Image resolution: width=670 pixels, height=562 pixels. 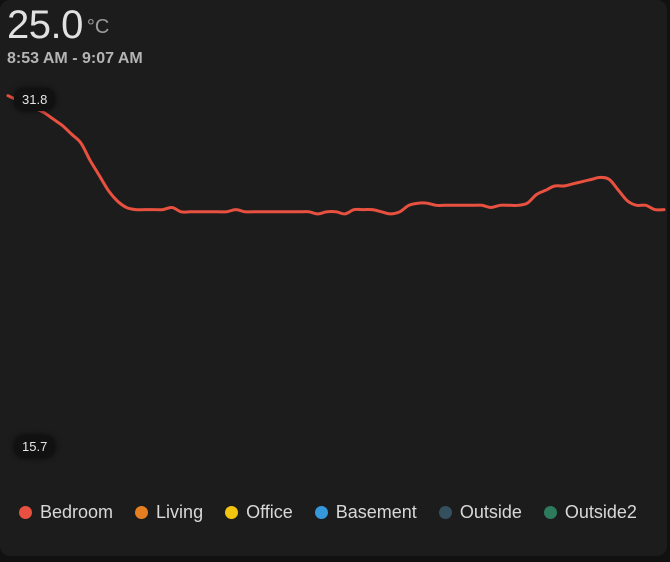 I want to click on legend-item-basement: Basement, so click(x=365, y=512).